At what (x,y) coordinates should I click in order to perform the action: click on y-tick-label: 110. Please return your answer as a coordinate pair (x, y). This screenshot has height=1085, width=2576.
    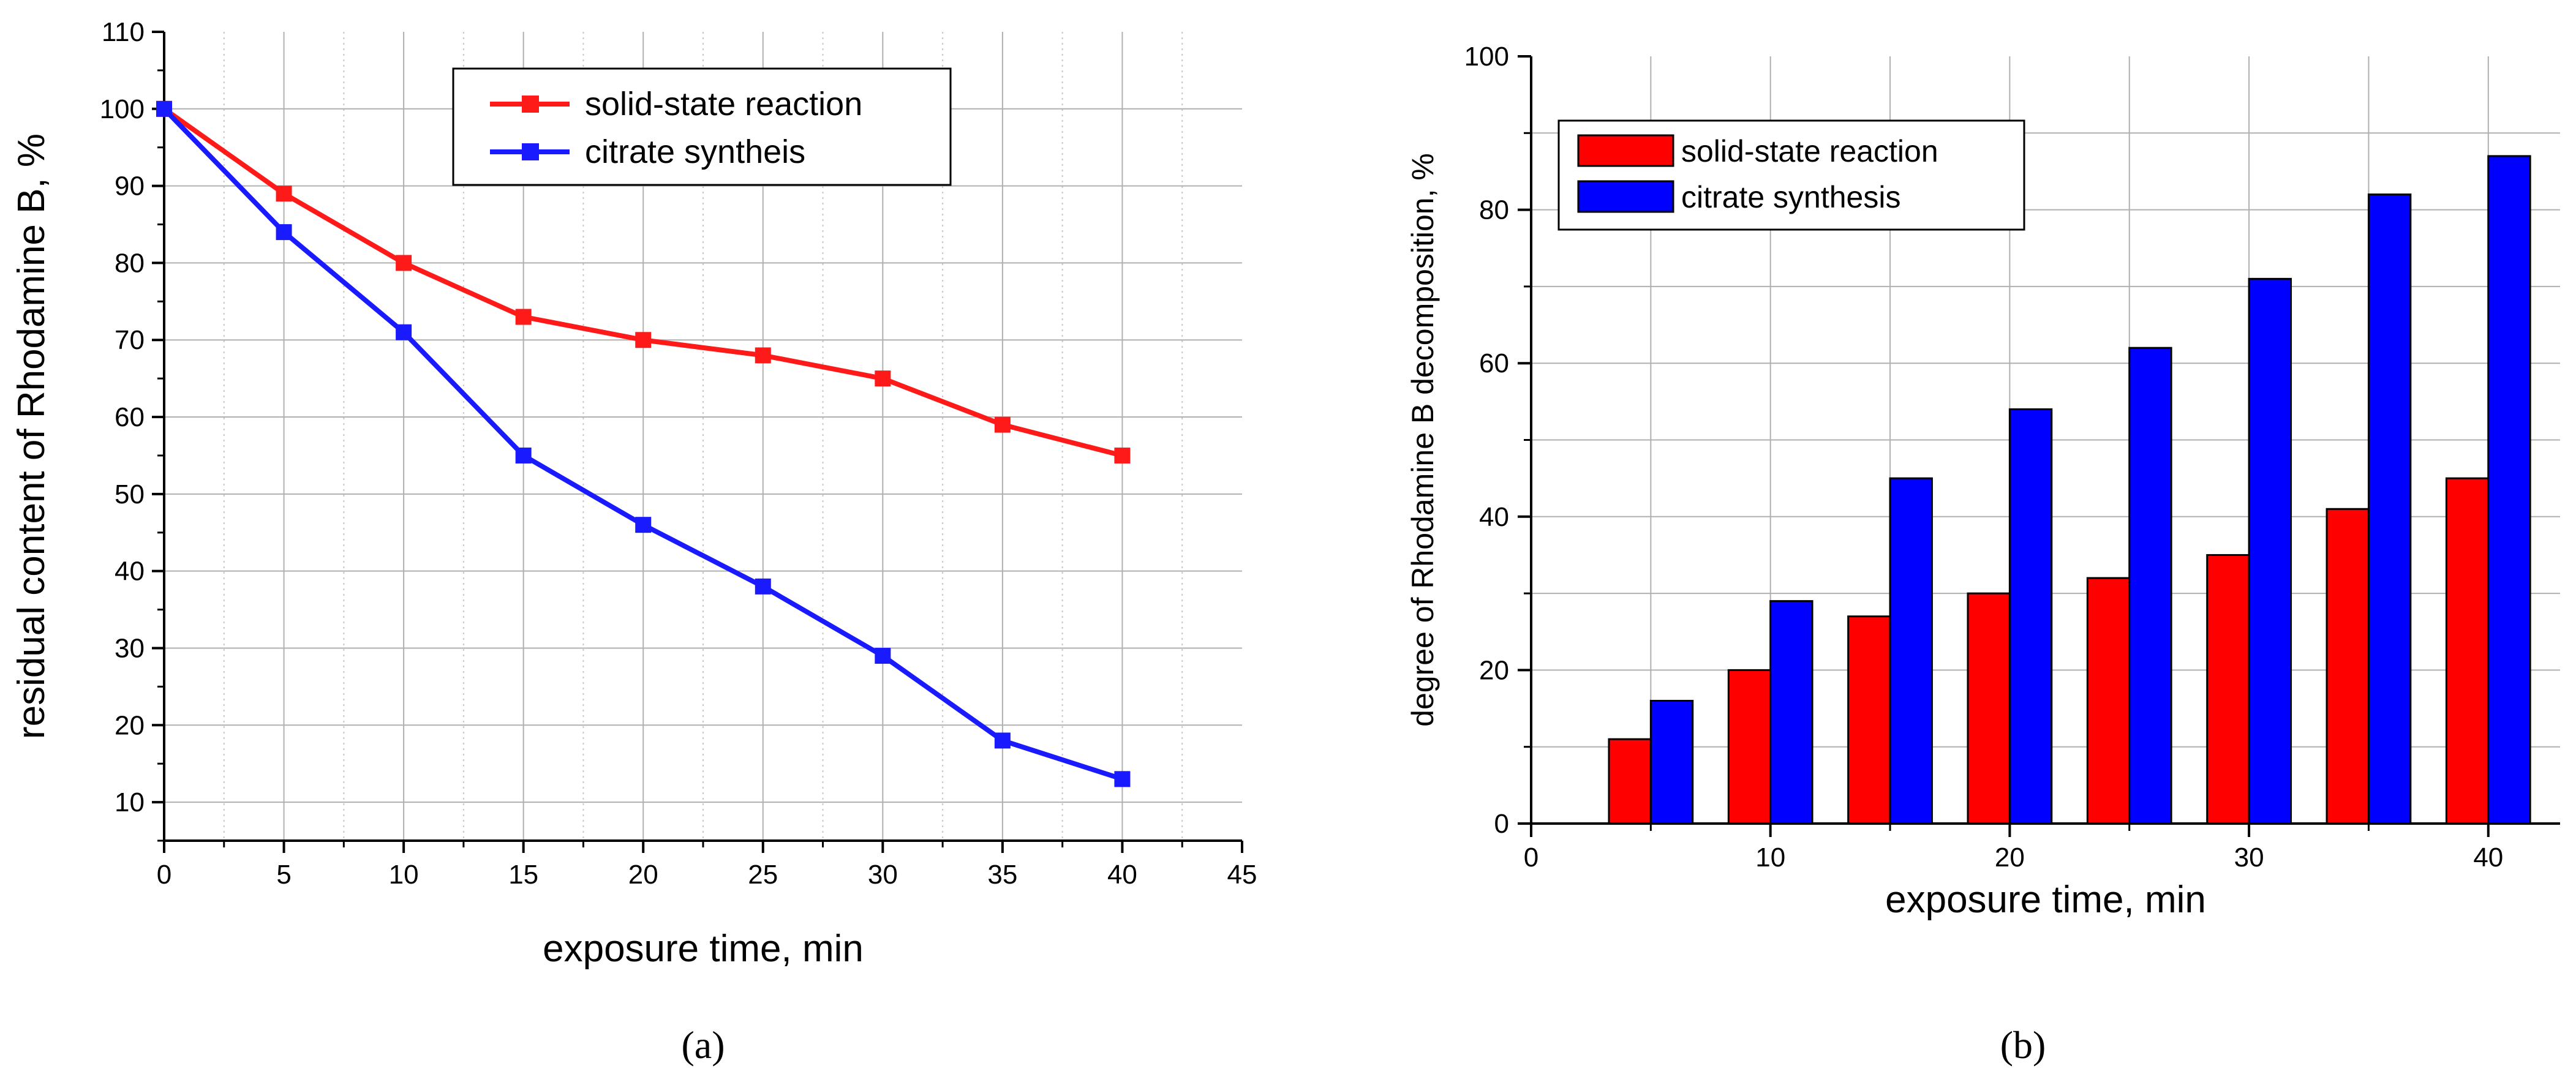
    Looking at the image, I should click on (123, 32).